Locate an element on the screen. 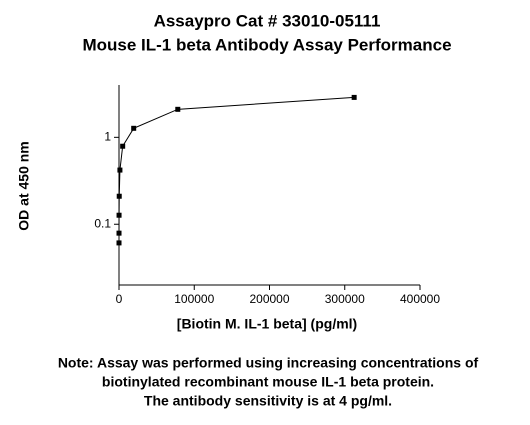 This screenshot has height=425, width=530. y-tick-label: 0.1 is located at coordinates (102, 223).